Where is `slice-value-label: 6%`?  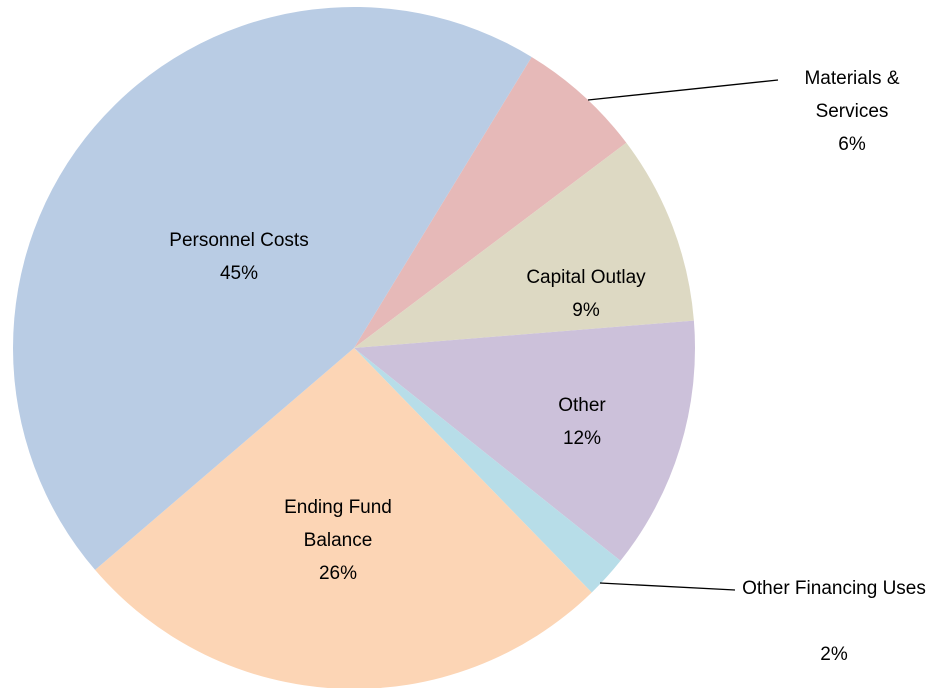 slice-value-label: 6% is located at coordinates (852, 144).